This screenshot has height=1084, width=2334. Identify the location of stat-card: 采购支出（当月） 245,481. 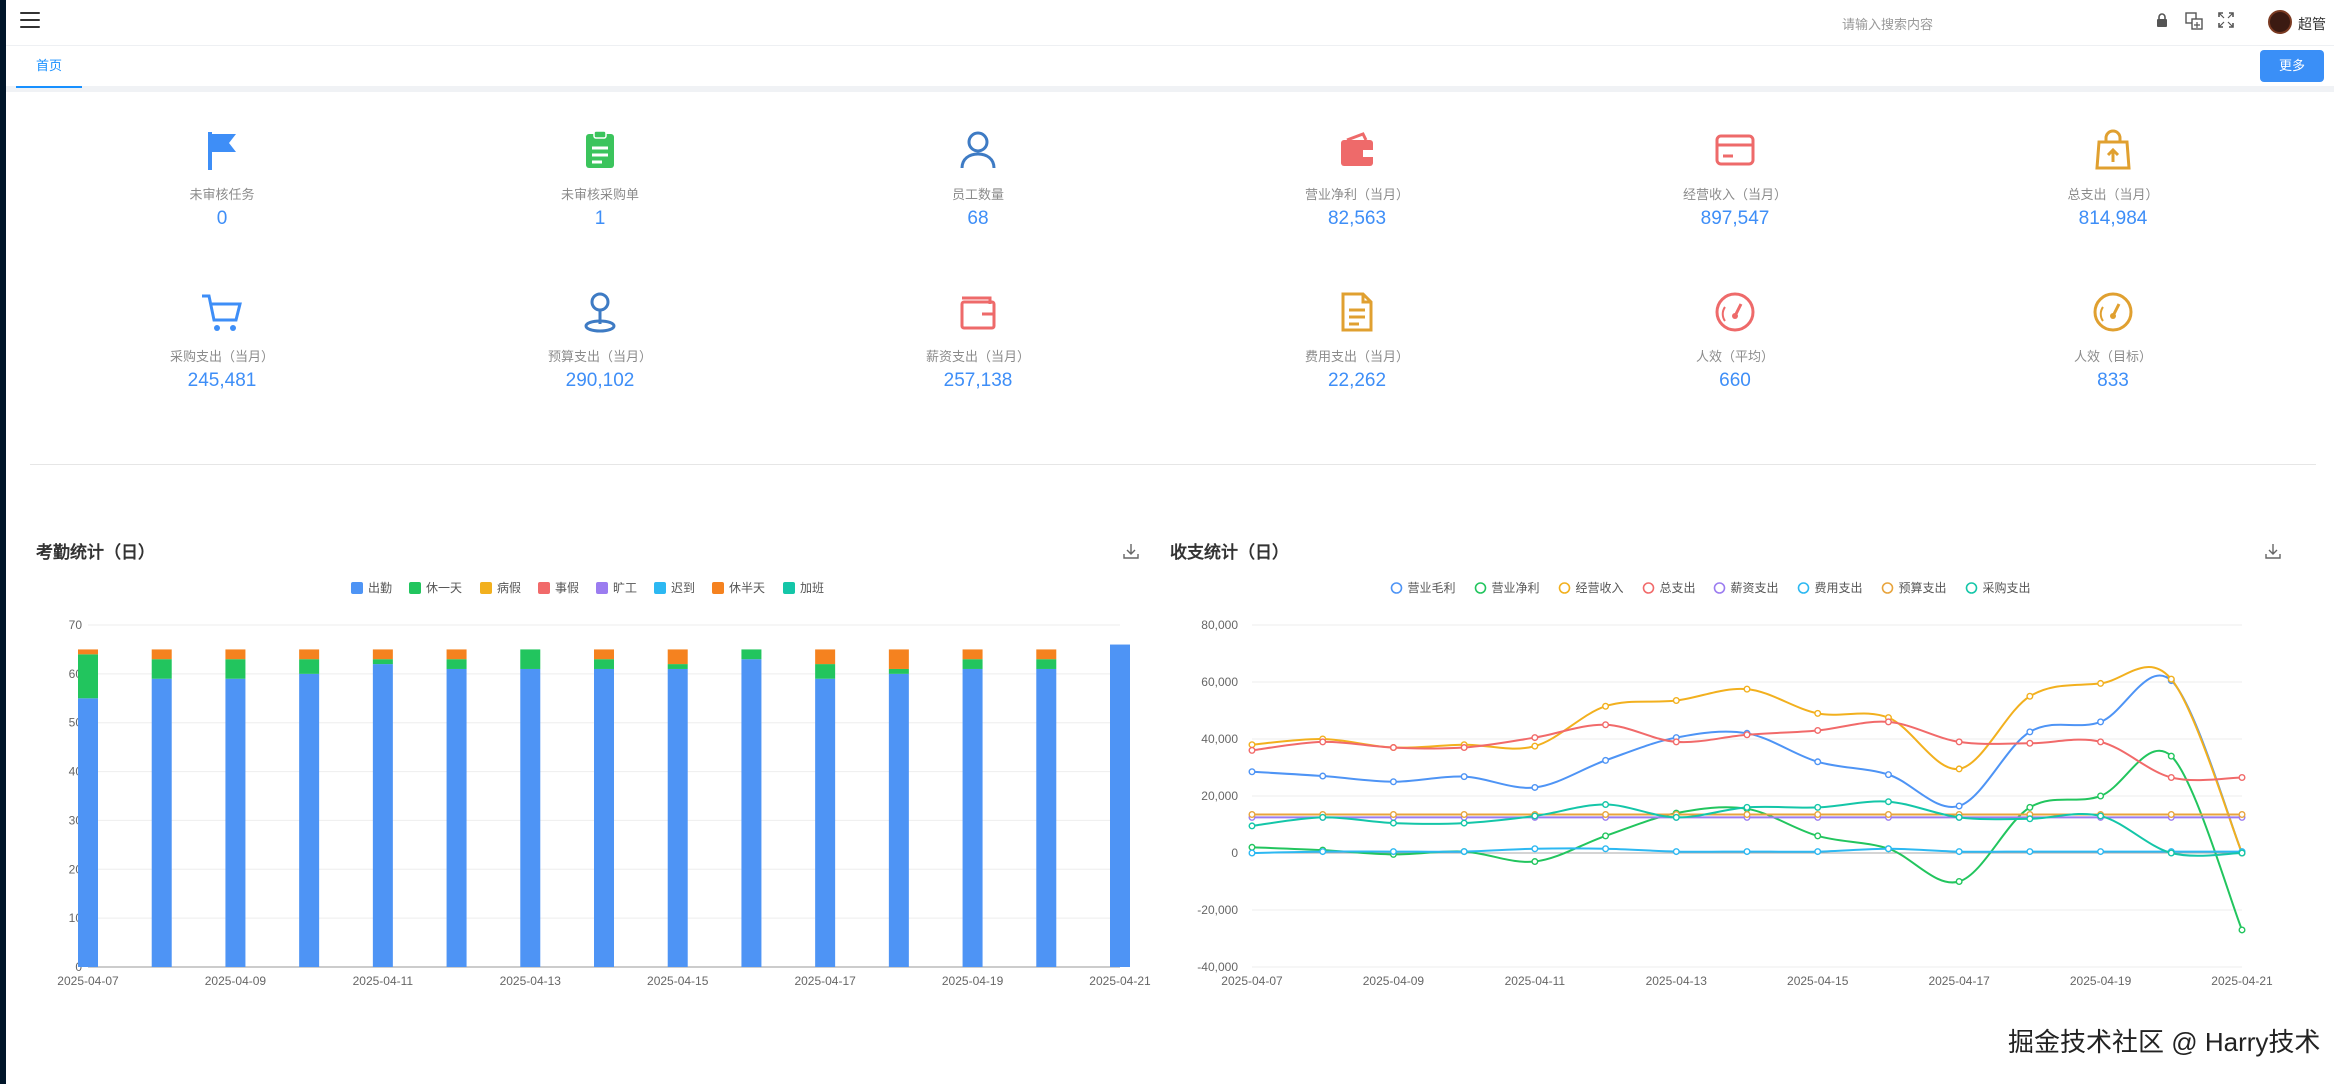
(222, 340).